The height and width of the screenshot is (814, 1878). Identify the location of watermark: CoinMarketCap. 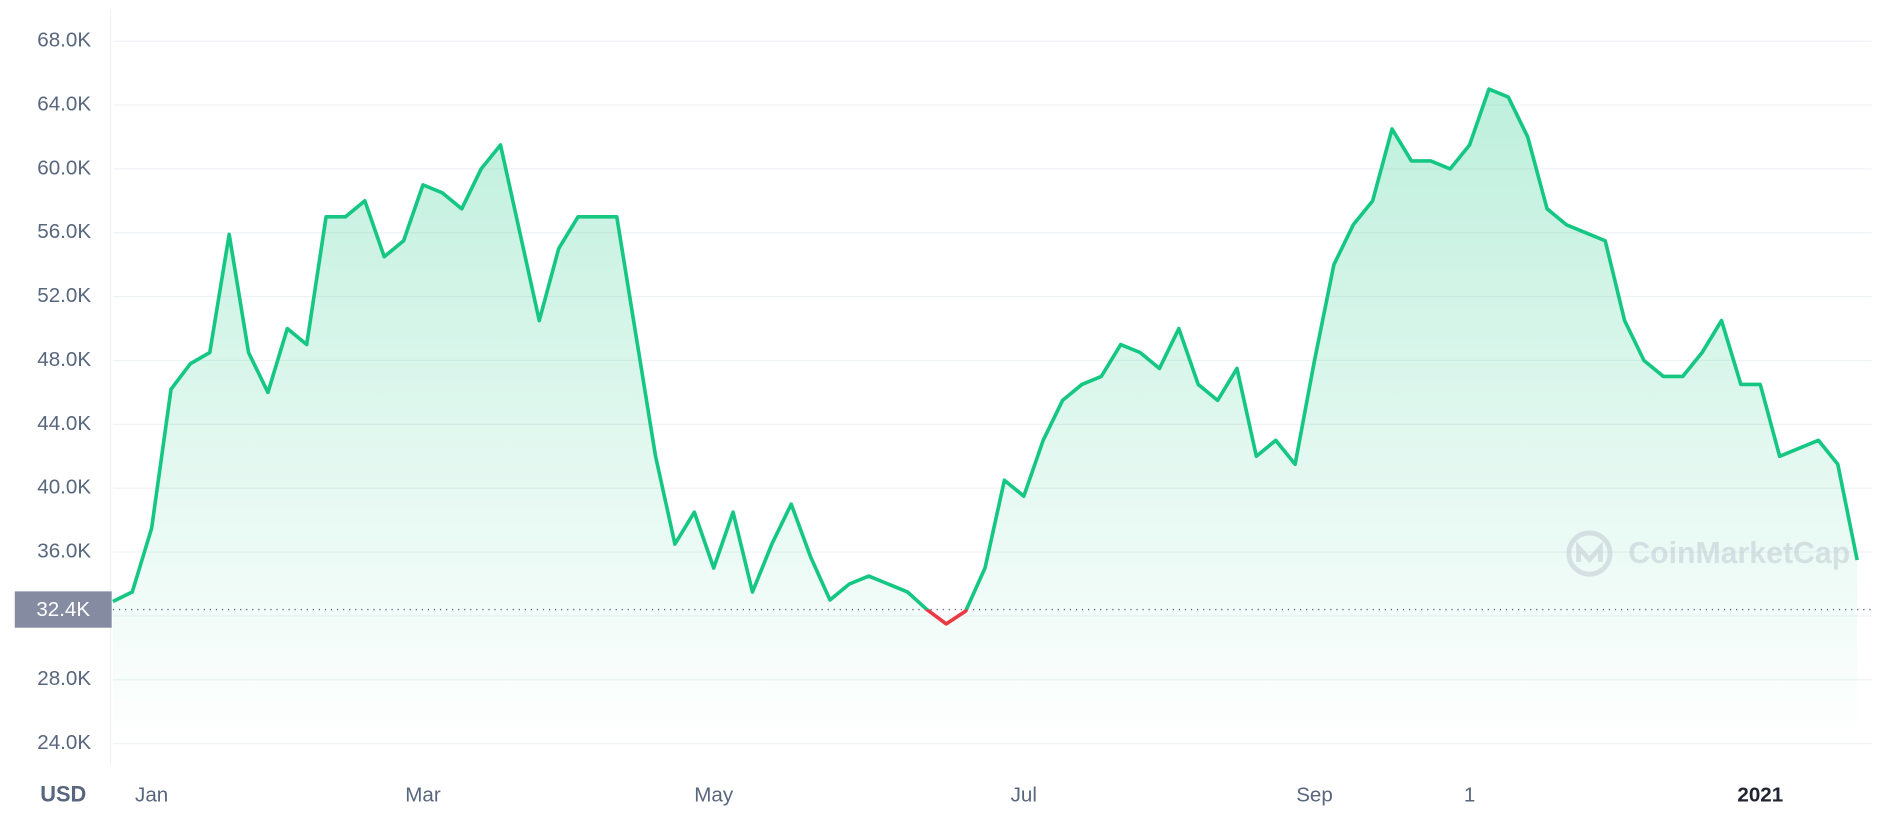
(1708, 553).